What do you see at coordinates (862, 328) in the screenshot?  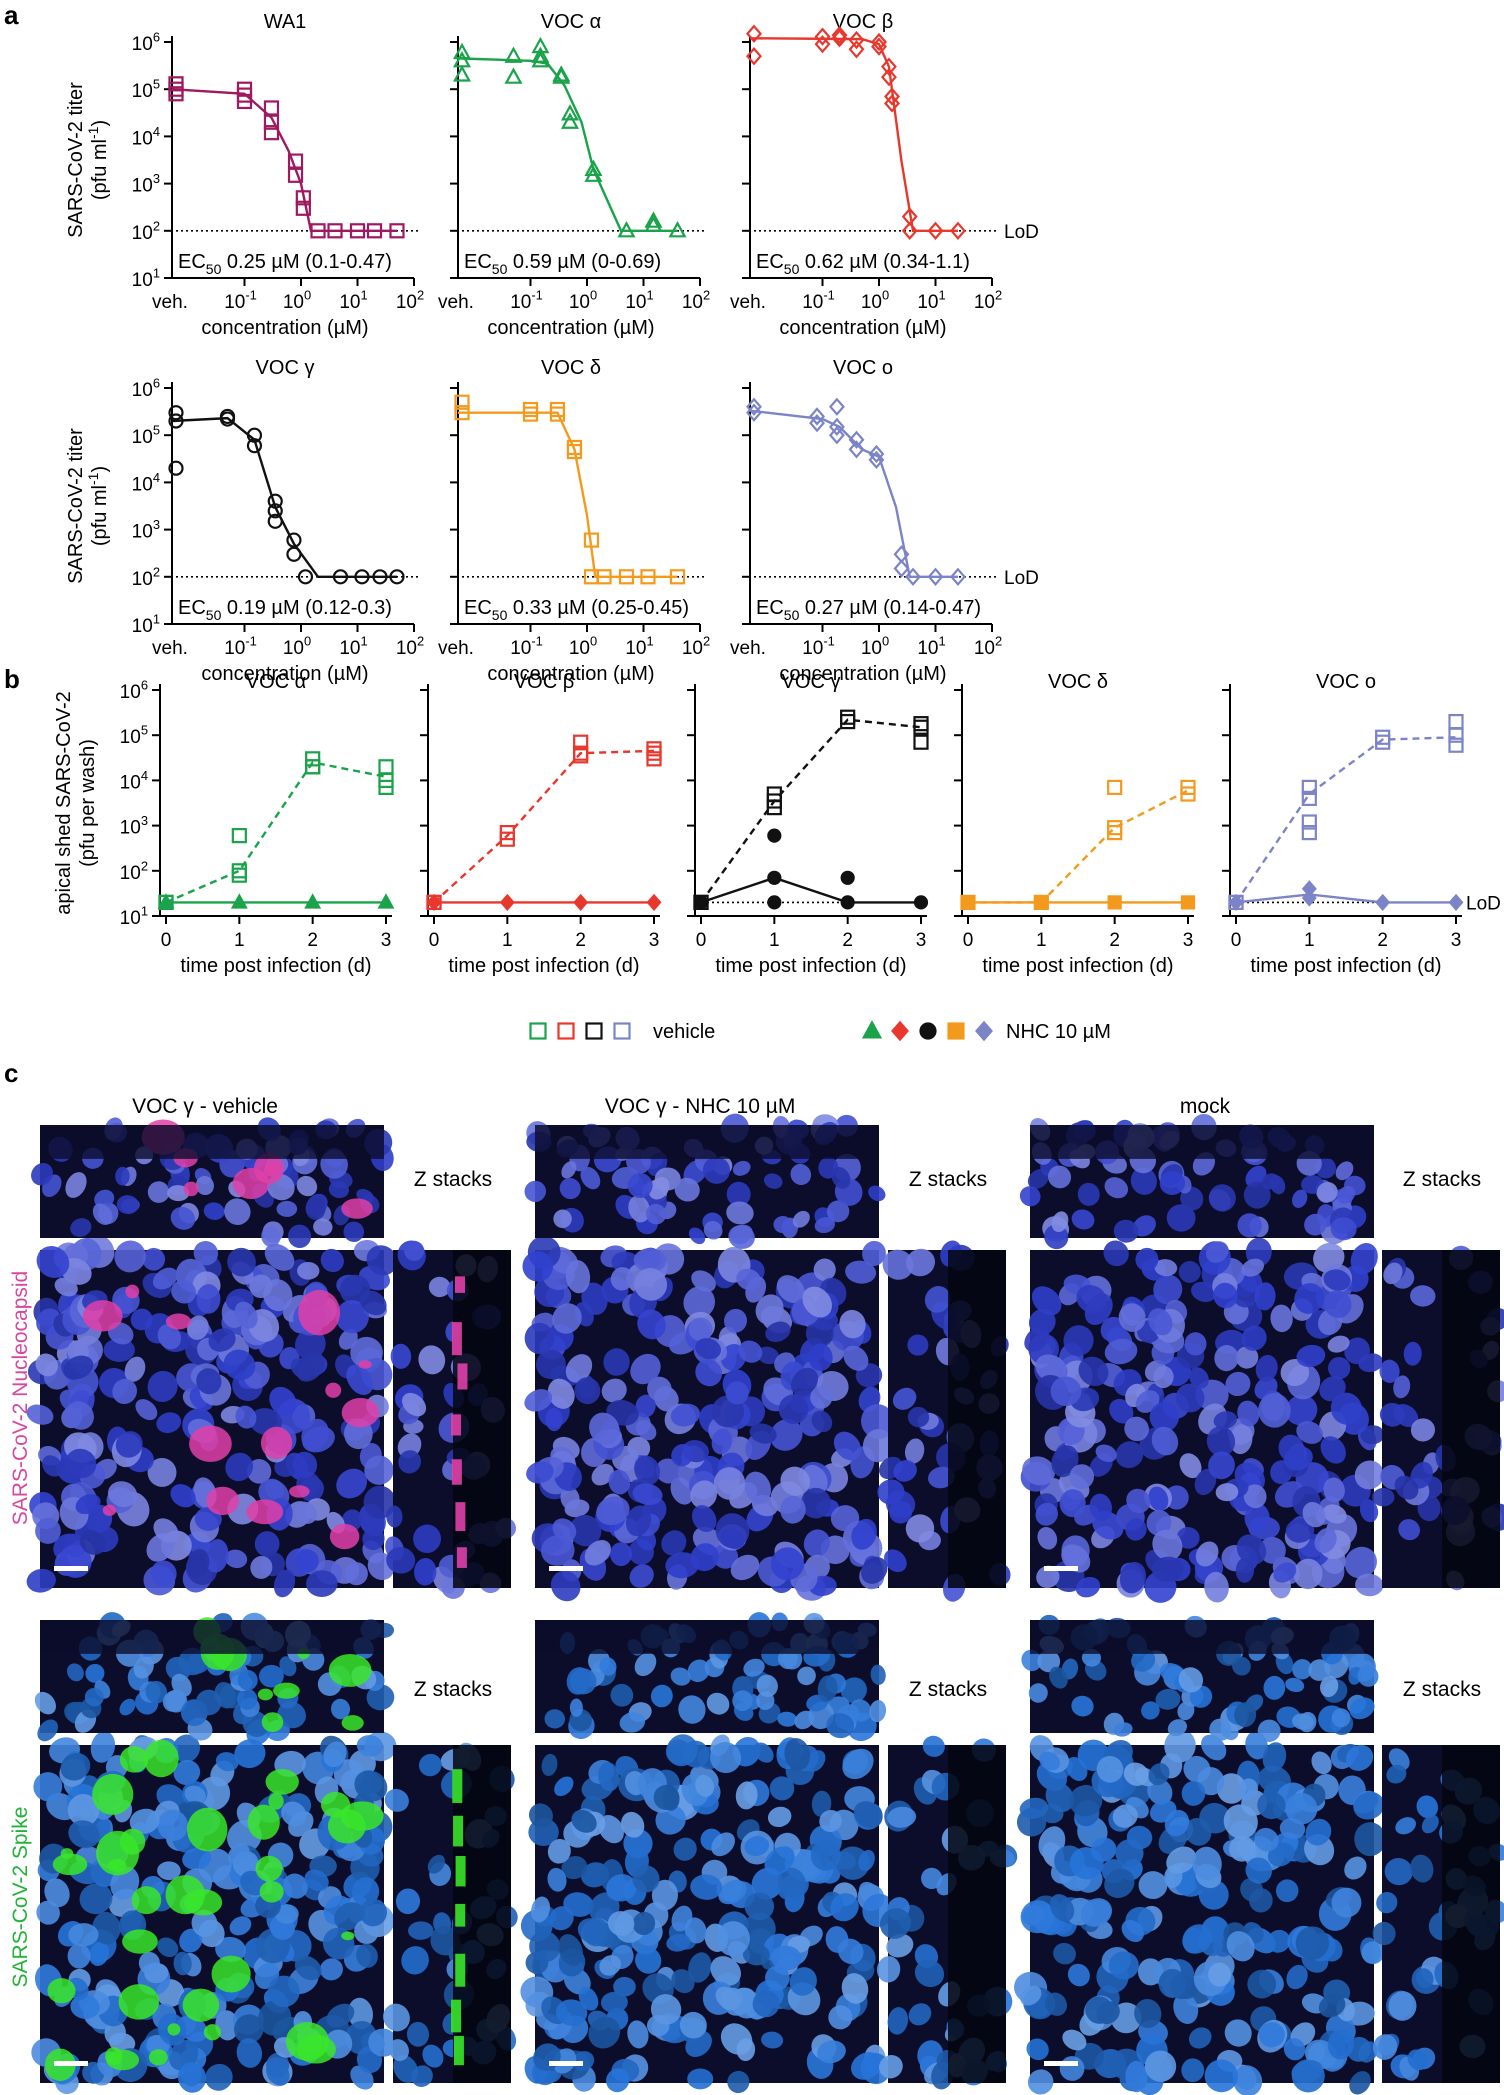 I see `x-axis-label: concentration (µM)` at bounding box center [862, 328].